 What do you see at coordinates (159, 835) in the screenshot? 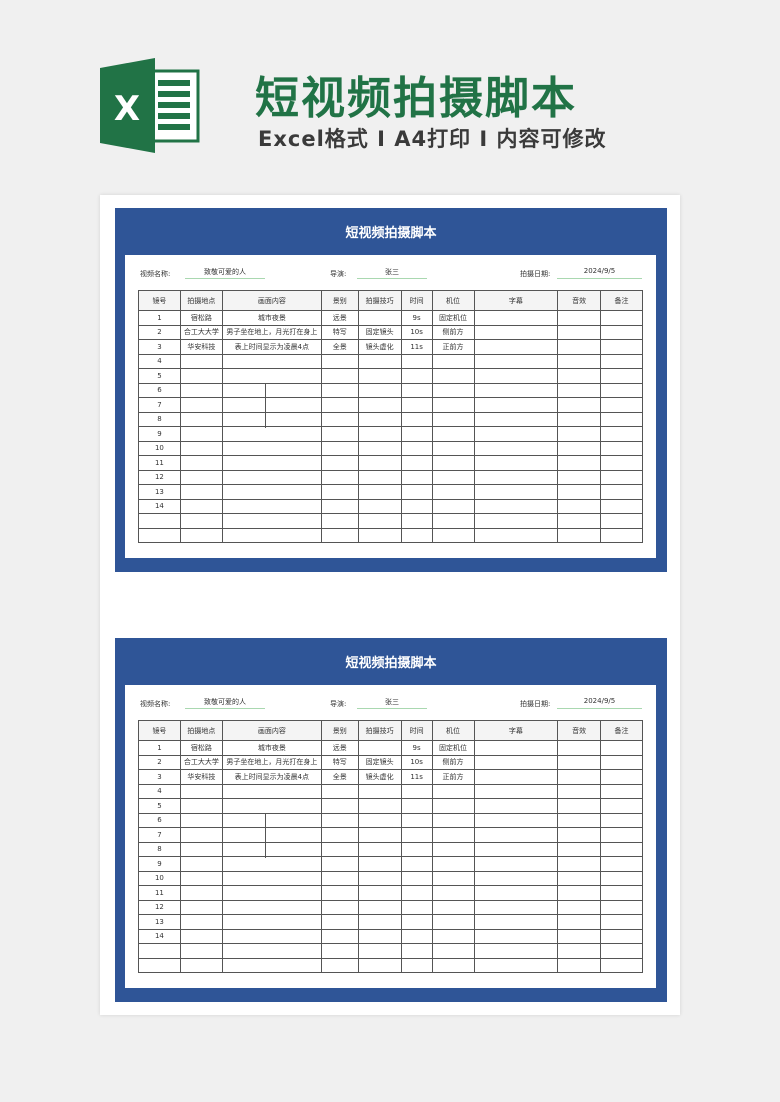
I see `table-cell: 7` at bounding box center [159, 835].